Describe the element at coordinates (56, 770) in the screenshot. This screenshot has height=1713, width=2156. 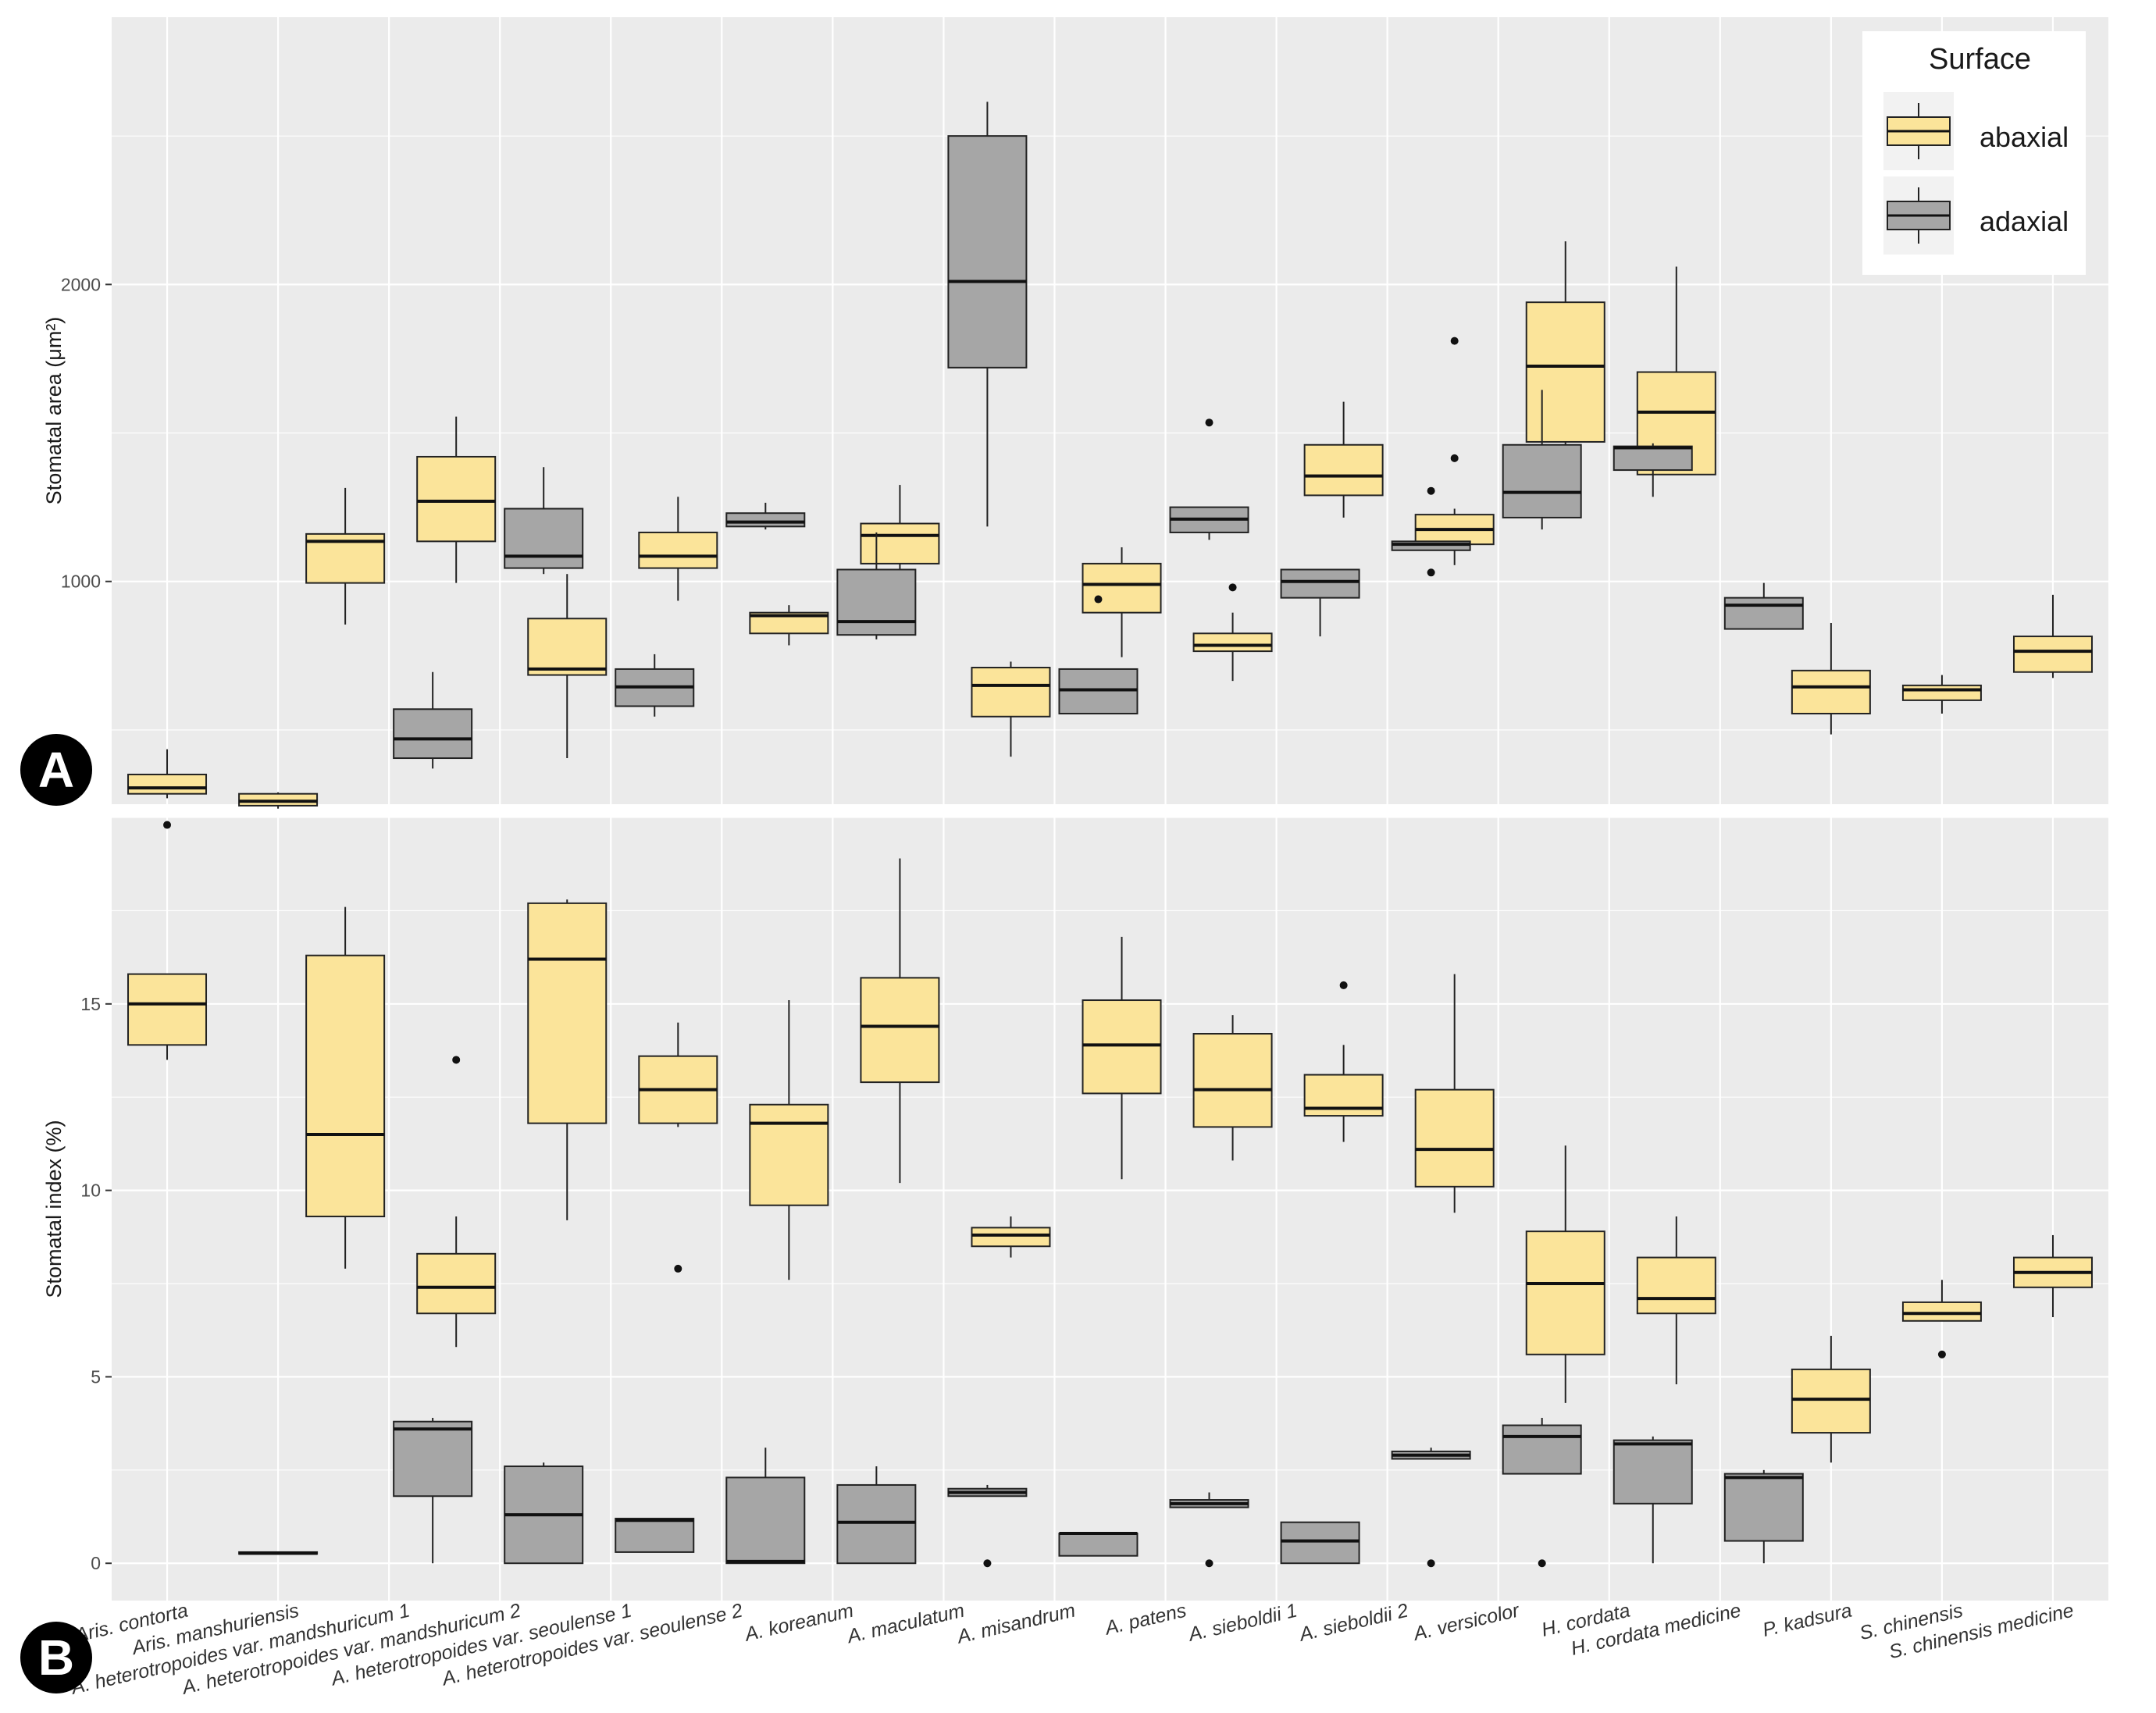
I see `panel-a-letter-circle` at that location.